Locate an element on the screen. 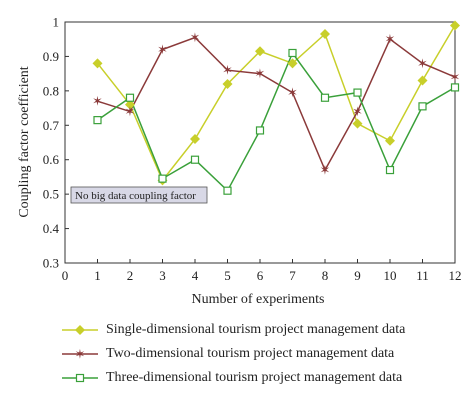  legend-swatch-two: ✶ is located at coordinates (80, 354).